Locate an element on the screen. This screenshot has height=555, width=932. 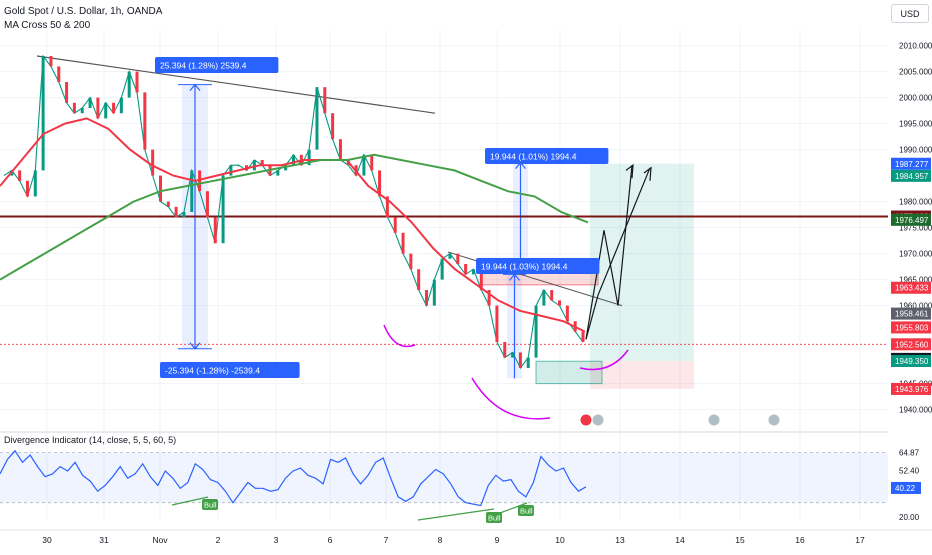
time-axis-tick: 7 is located at coordinates (386, 540).